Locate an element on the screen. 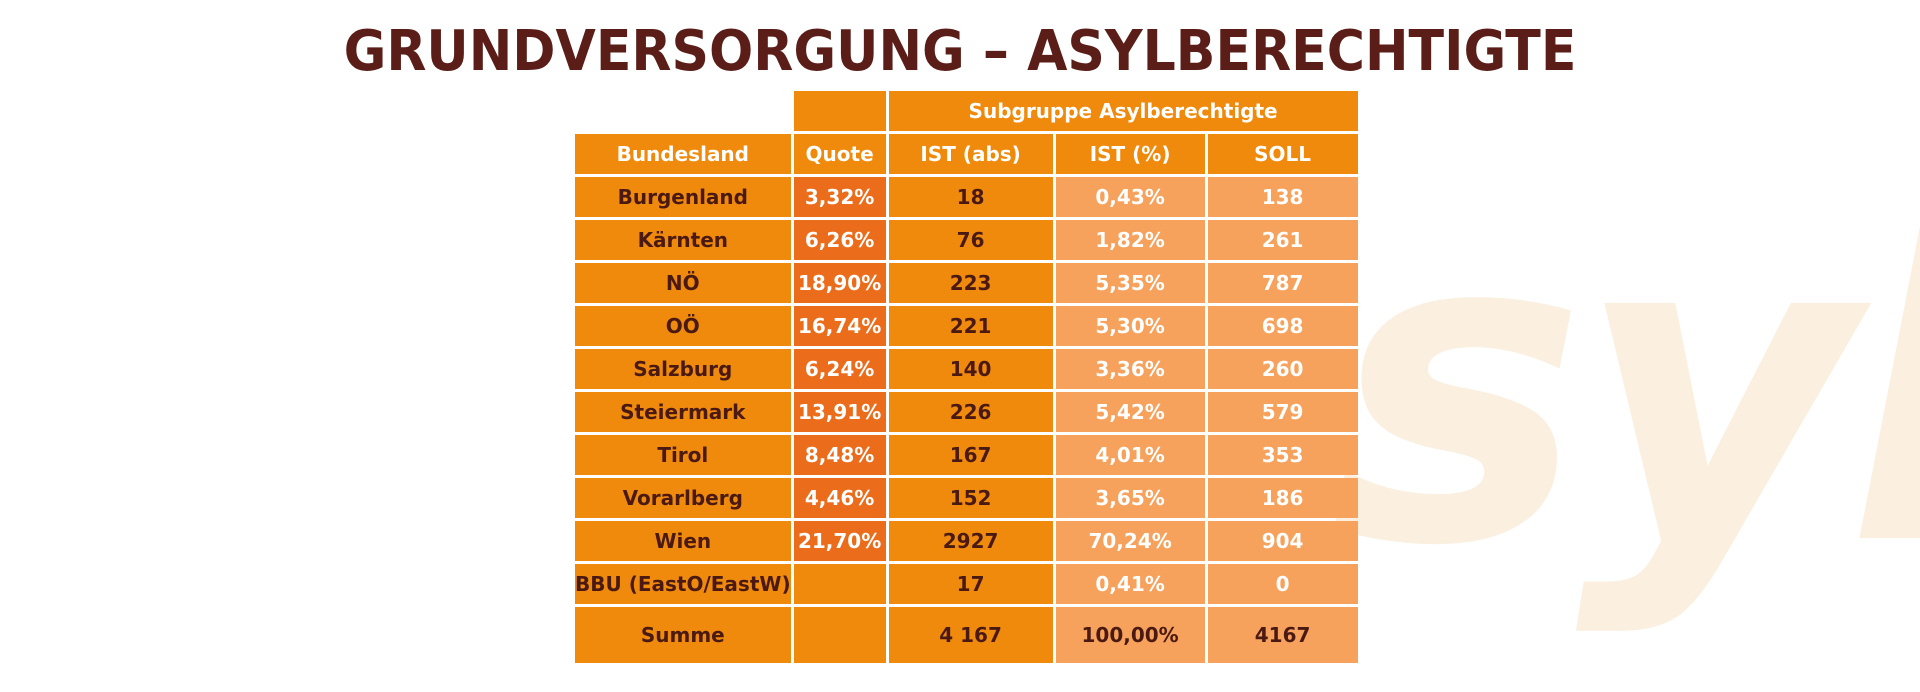 The width and height of the screenshot is (1920, 692). ist-abs-cell: 76 is located at coordinates (970, 240).